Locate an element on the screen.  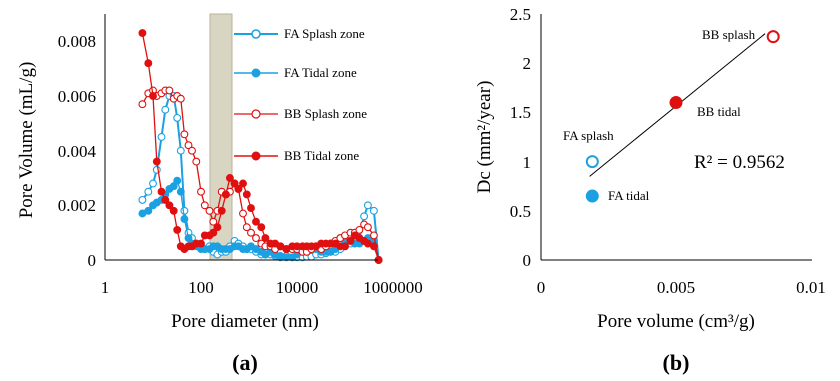
chart-a-y-tick: 0 is located at coordinates (92, 260).